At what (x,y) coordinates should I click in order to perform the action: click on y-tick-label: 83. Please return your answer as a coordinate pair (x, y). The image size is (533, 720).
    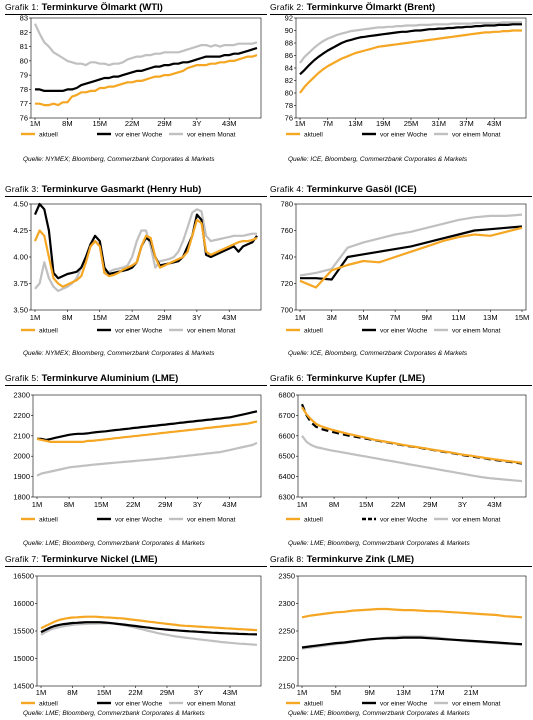
    Looking at the image, I should click on (24, 18).